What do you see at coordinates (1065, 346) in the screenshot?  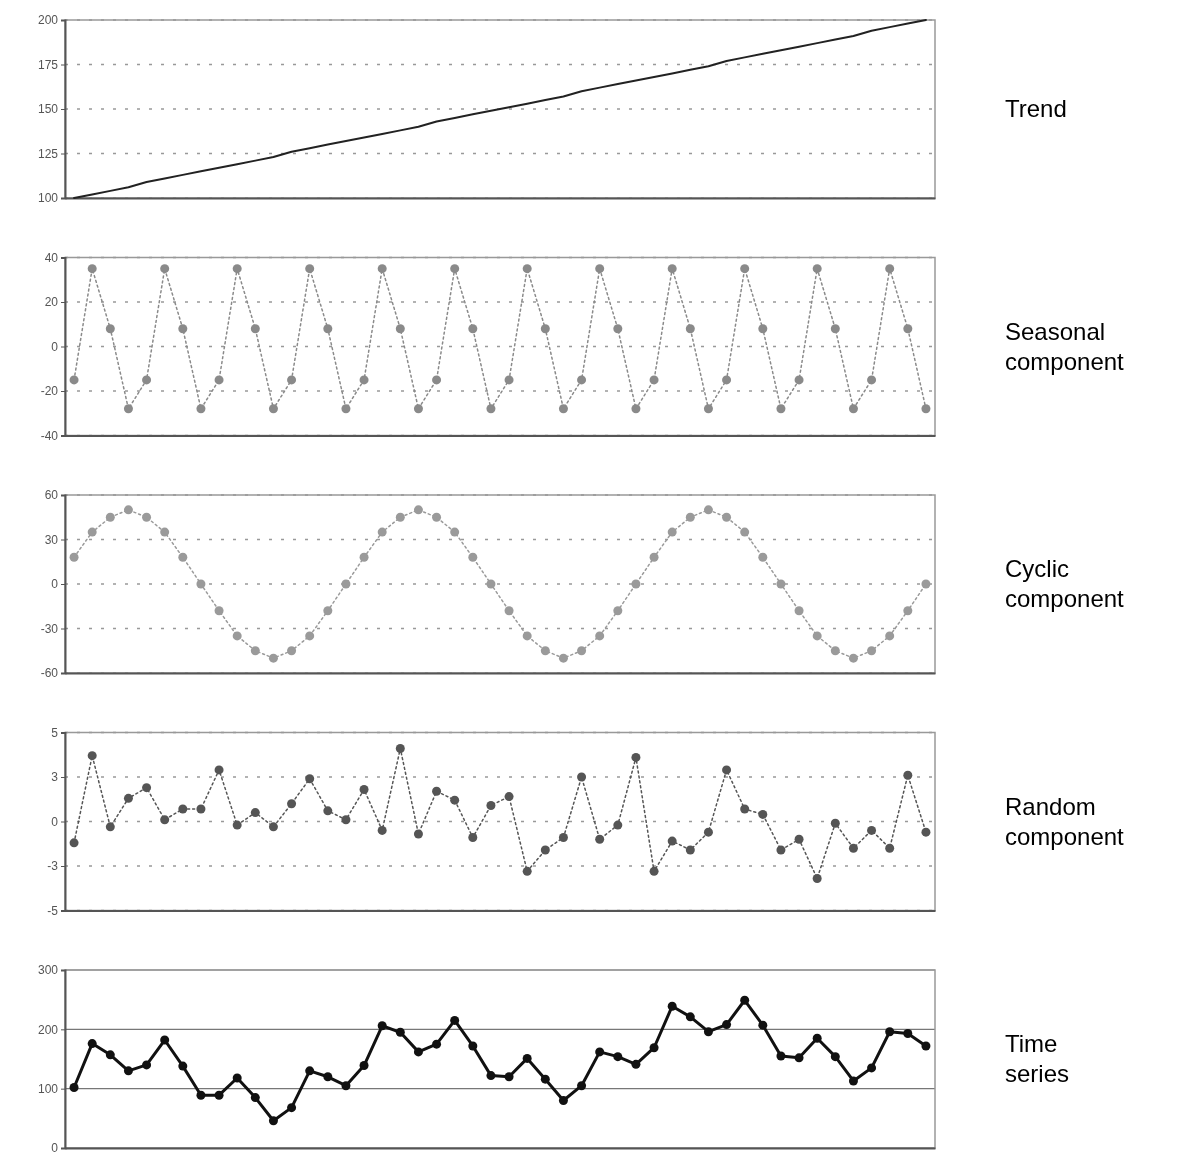 I see `y-axis-title: Seasonal component` at bounding box center [1065, 346].